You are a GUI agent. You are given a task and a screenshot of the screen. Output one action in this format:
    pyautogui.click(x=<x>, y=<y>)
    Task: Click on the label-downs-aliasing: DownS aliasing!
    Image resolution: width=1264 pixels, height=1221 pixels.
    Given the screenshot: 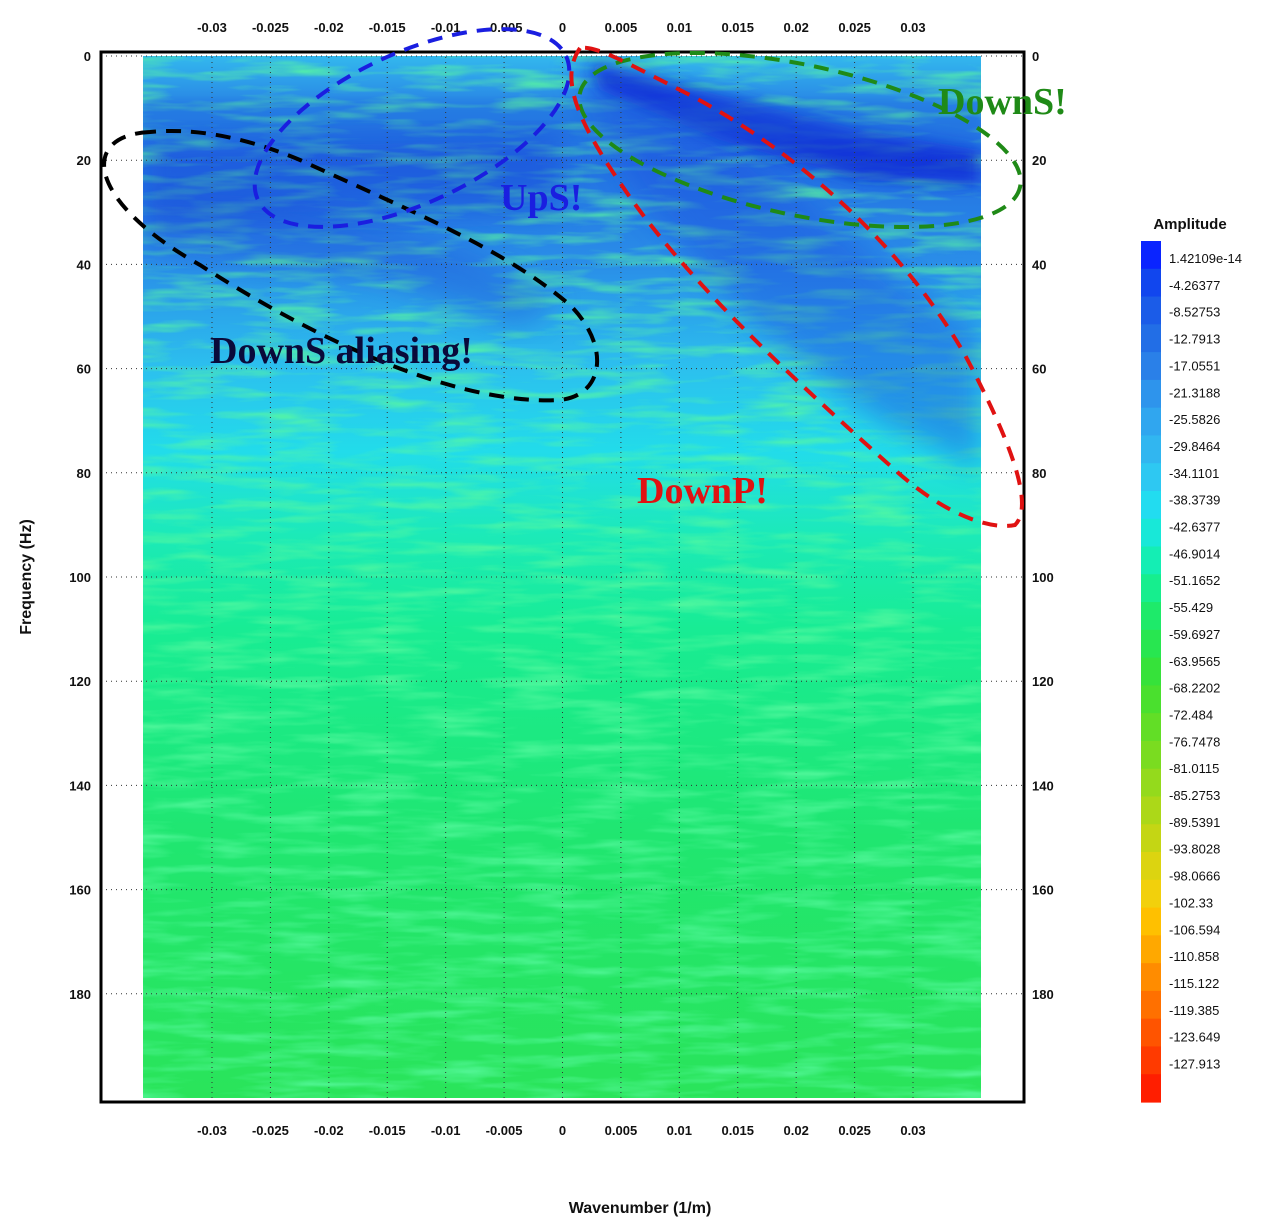 What is the action you would take?
    pyautogui.click(x=341, y=351)
    